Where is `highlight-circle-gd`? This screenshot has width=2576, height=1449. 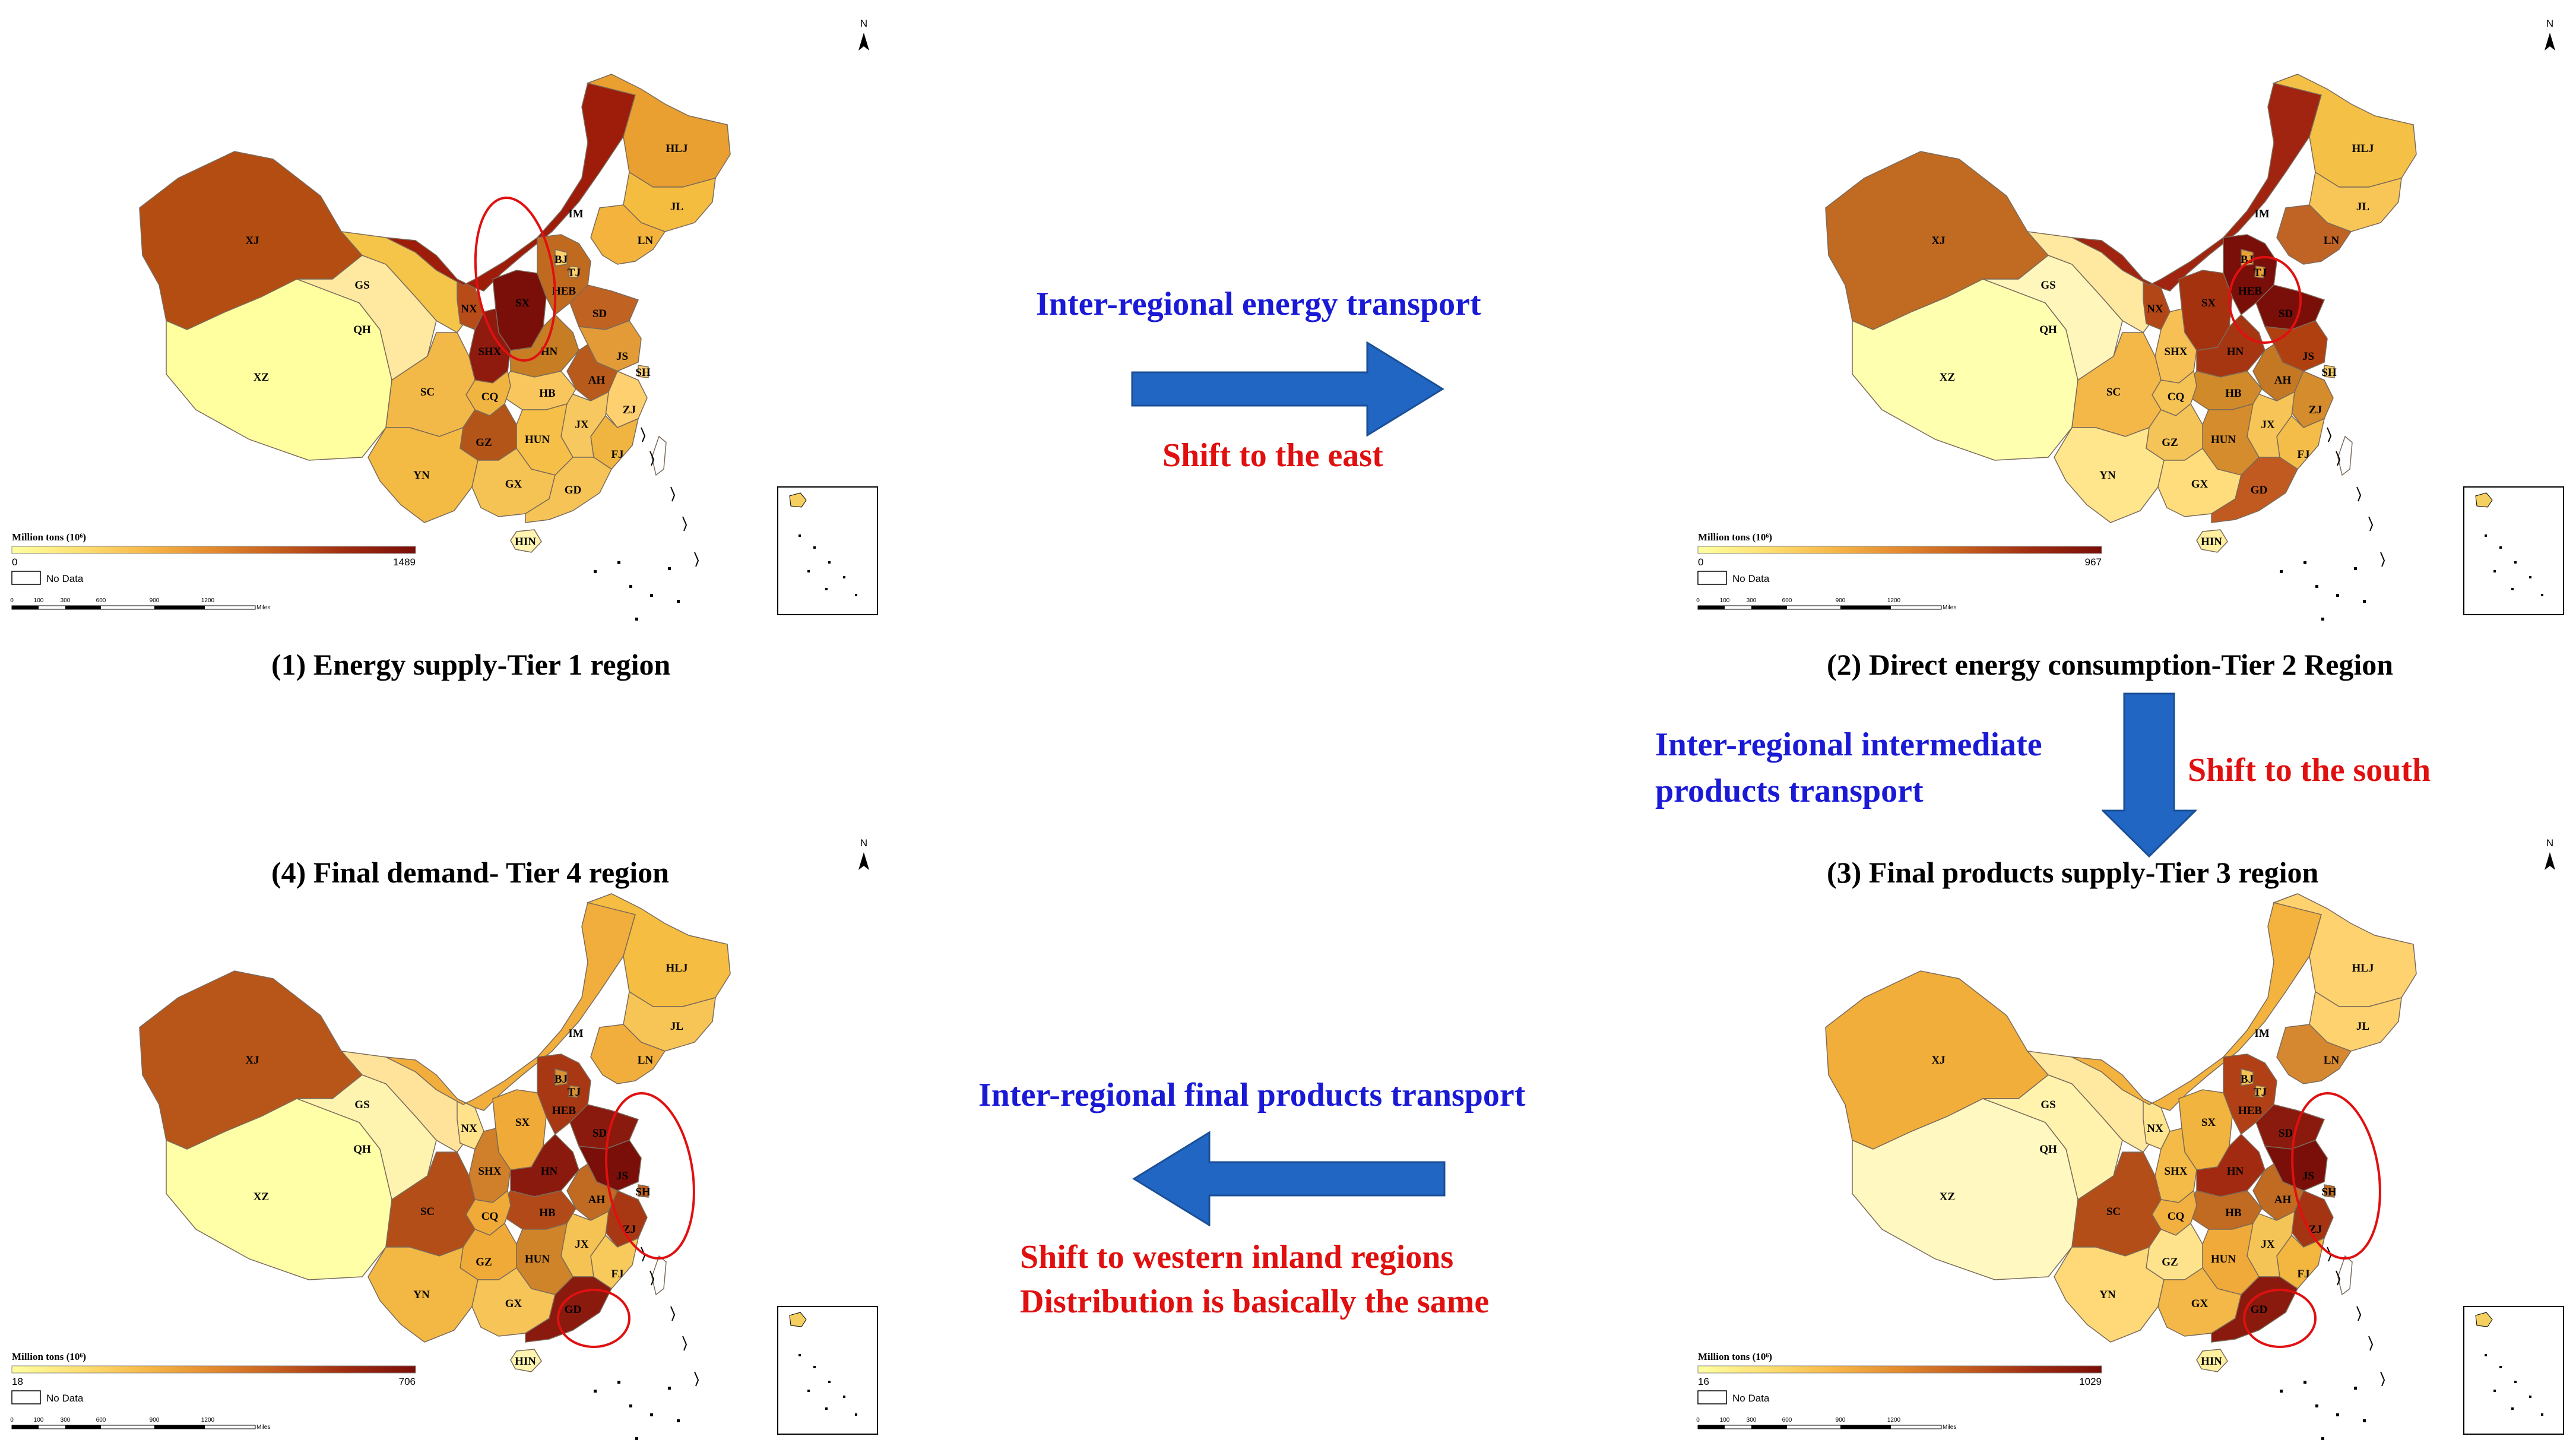 highlight-circle-gd is located at coordinates (2280, 1318).